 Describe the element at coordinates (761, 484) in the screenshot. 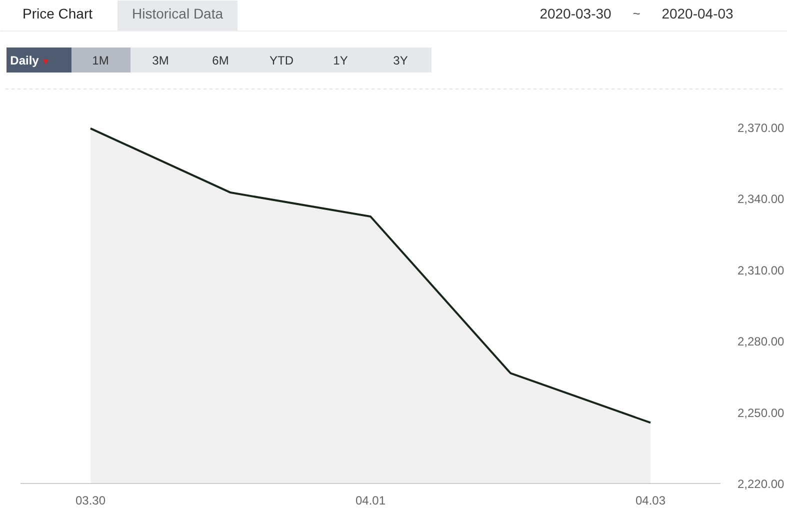

I see `y-tick-label: 2,220.00` at that location.